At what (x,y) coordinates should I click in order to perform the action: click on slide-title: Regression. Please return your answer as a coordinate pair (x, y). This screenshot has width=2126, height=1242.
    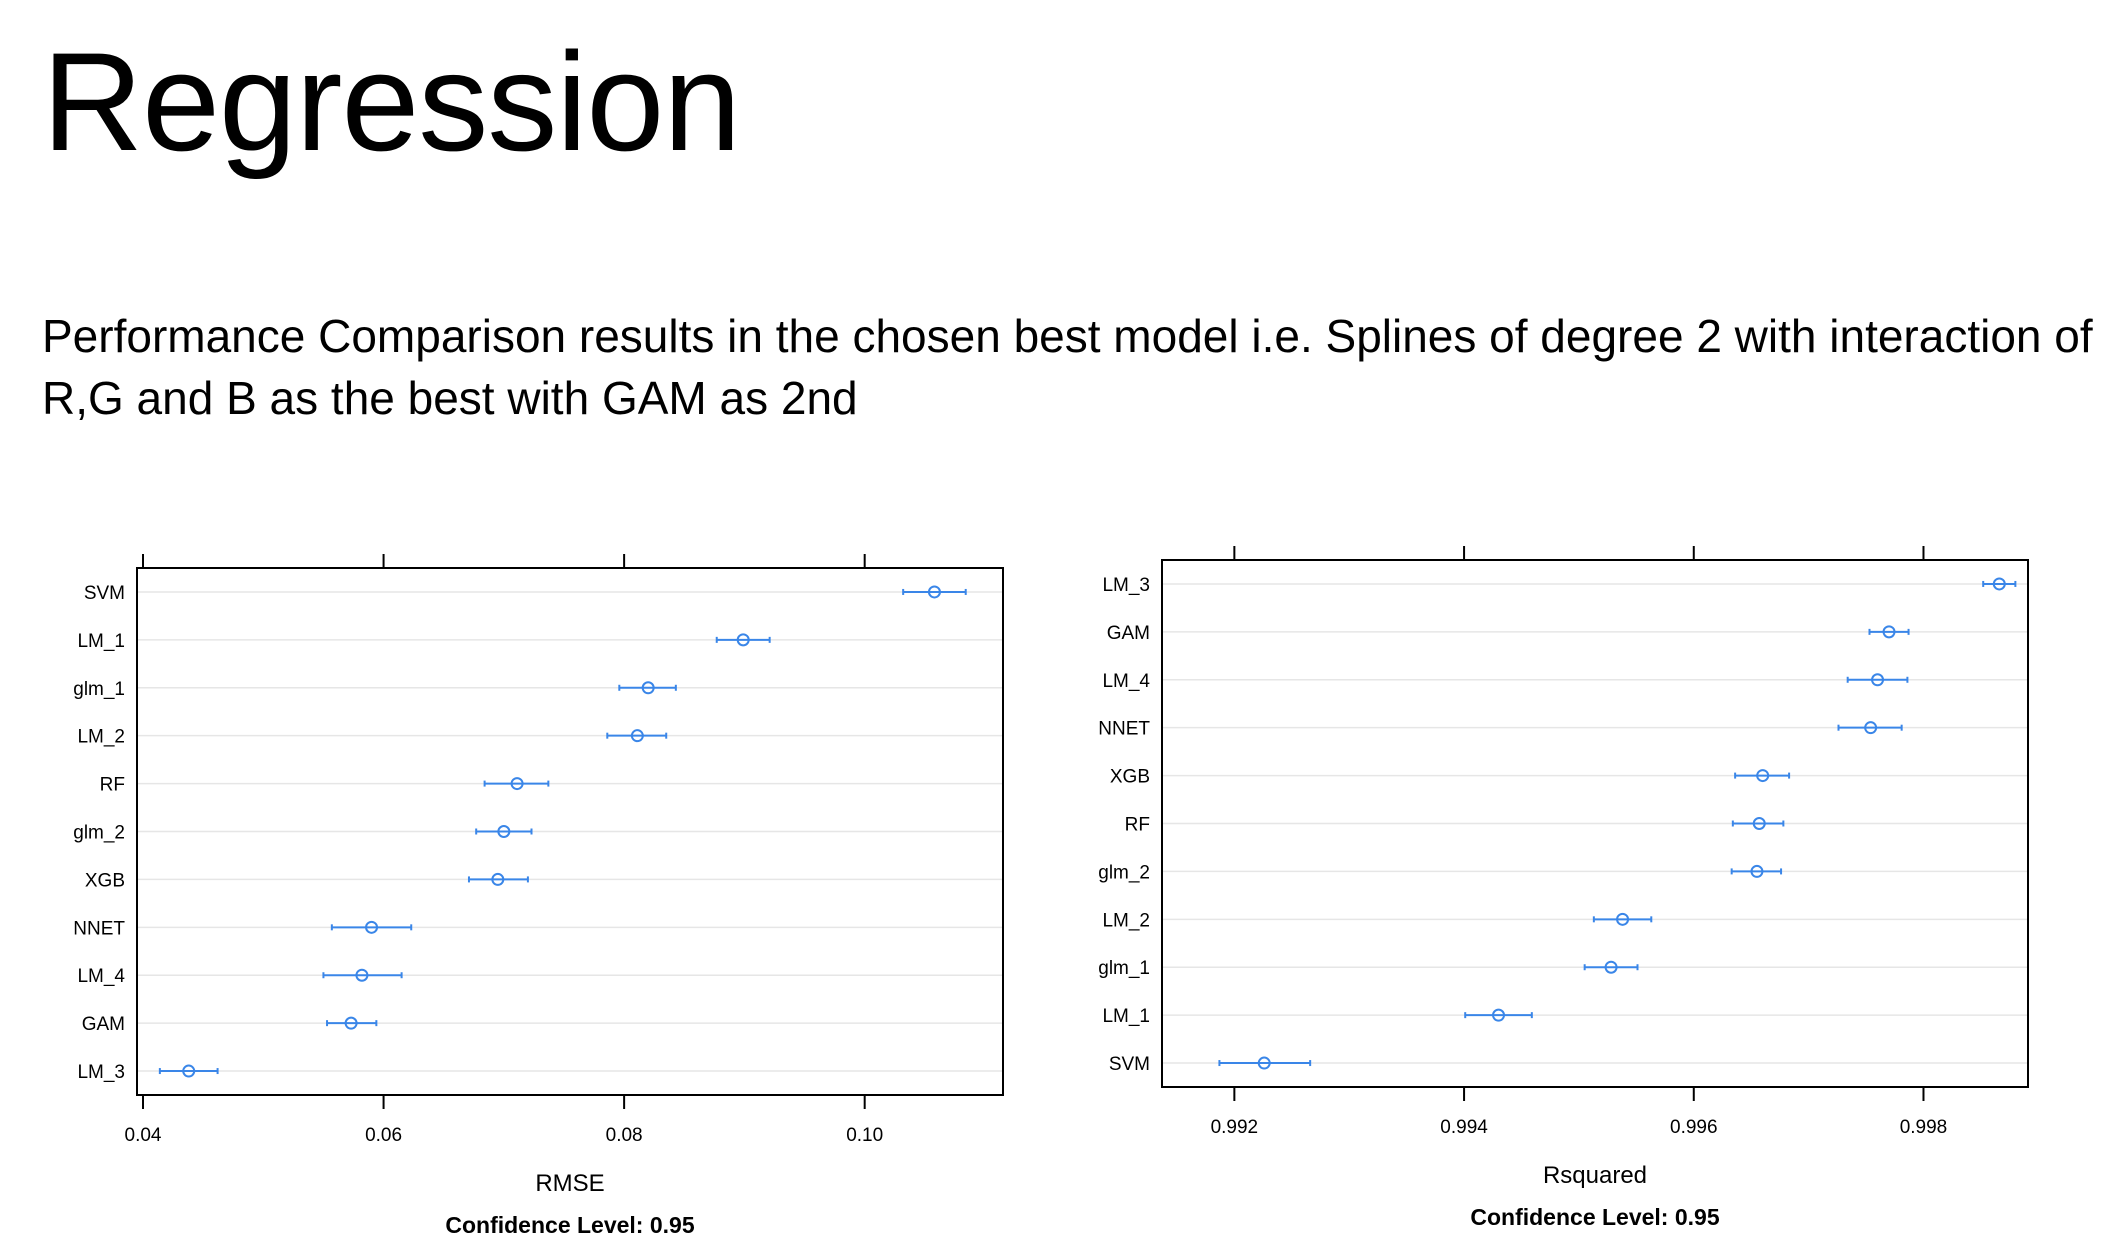
    Looking at the image, I should click on (391, 101).